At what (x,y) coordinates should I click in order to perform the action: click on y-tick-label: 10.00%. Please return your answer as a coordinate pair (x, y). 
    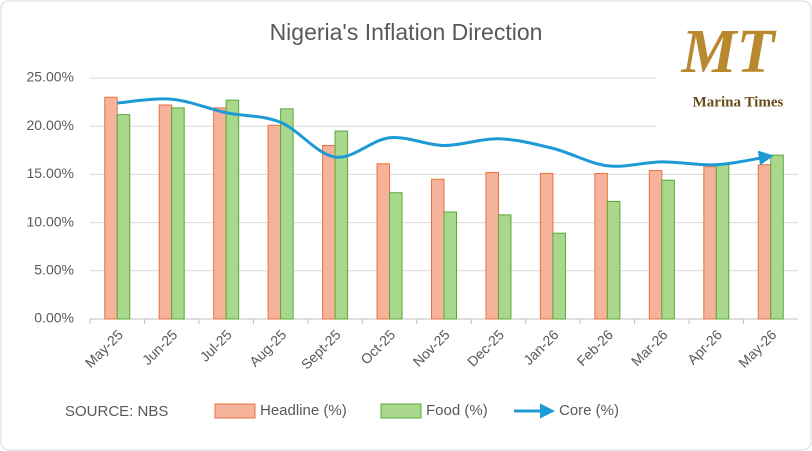
    Looking at the image, I should click on (50, 221).